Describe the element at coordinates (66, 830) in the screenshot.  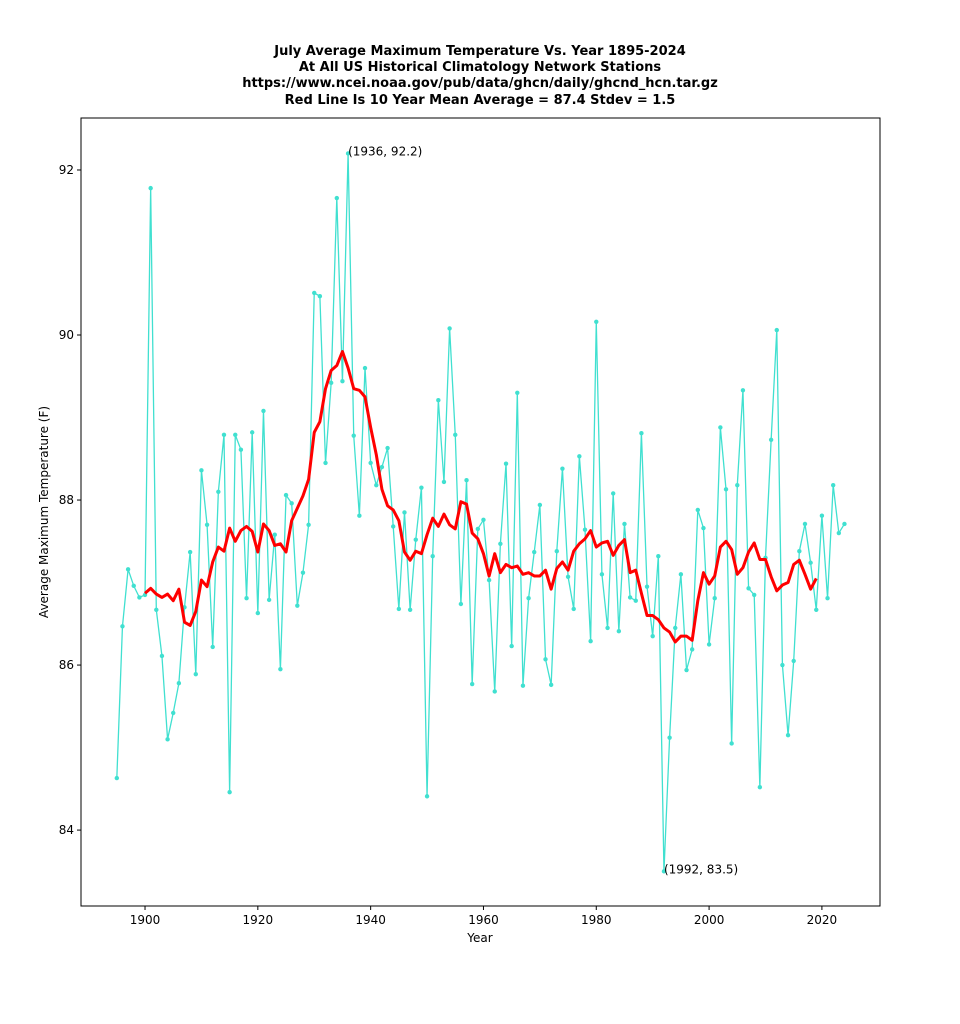
I see `y-tick-label: 84` at that location.